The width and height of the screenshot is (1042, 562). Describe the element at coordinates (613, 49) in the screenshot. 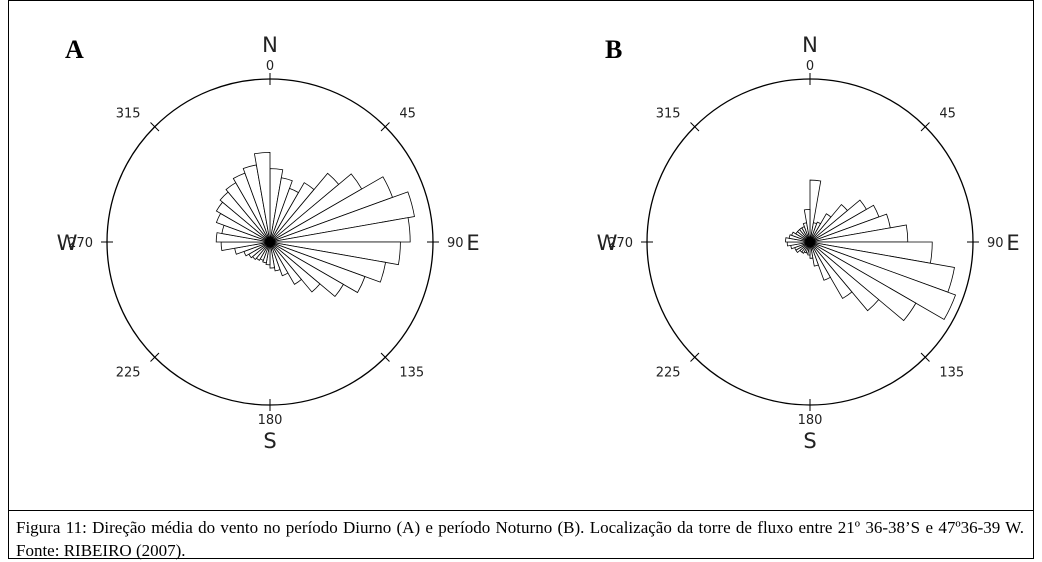

I see `panel-label: B` at that location.